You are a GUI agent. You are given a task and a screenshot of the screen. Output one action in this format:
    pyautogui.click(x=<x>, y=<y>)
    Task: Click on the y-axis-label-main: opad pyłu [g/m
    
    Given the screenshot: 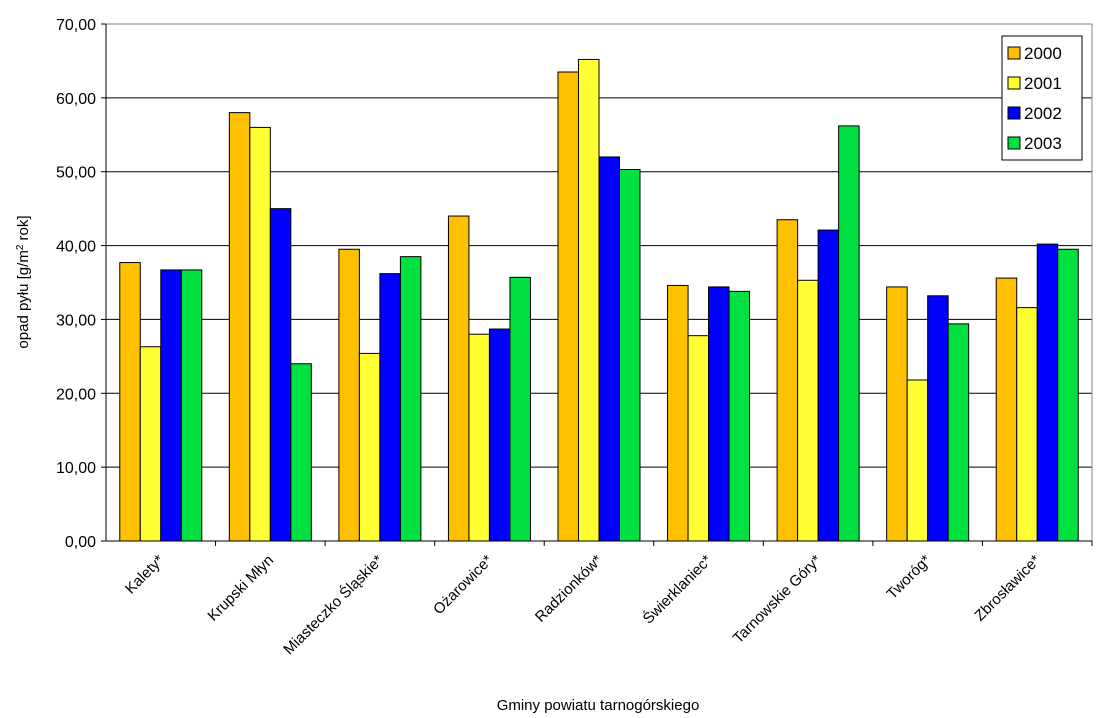 What is the action you would take?
    pyautogui.click(x=23, y=299)
    